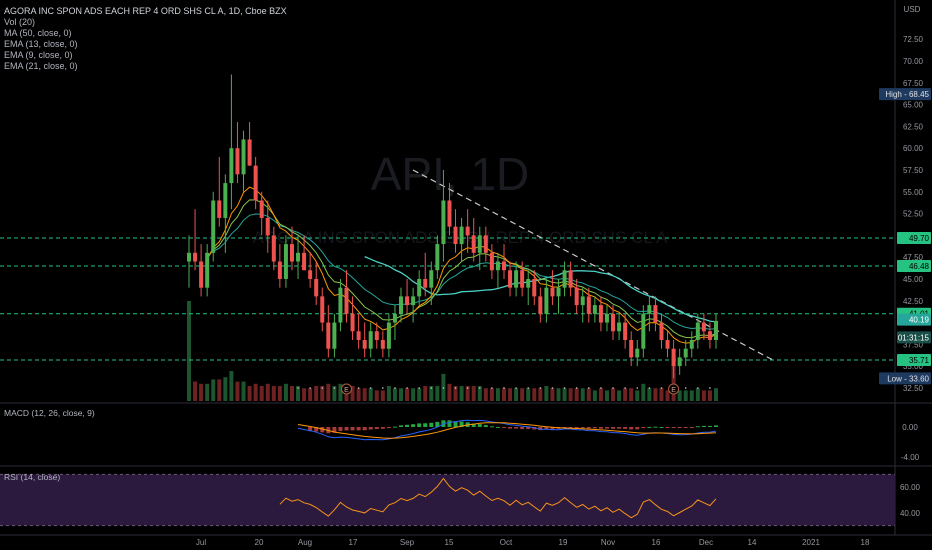  I want to click on legend-ema21: EMA (21, close, 0), so click(41, 66).